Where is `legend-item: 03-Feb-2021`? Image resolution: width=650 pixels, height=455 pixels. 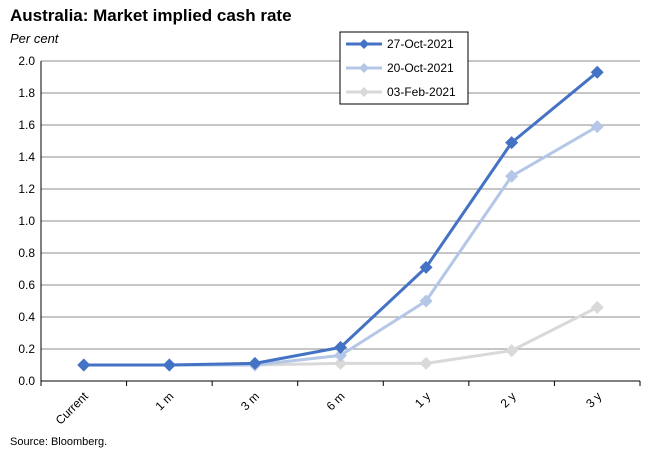
legend-item: 03-Feb-2021 is located at coordinates (401, 92).